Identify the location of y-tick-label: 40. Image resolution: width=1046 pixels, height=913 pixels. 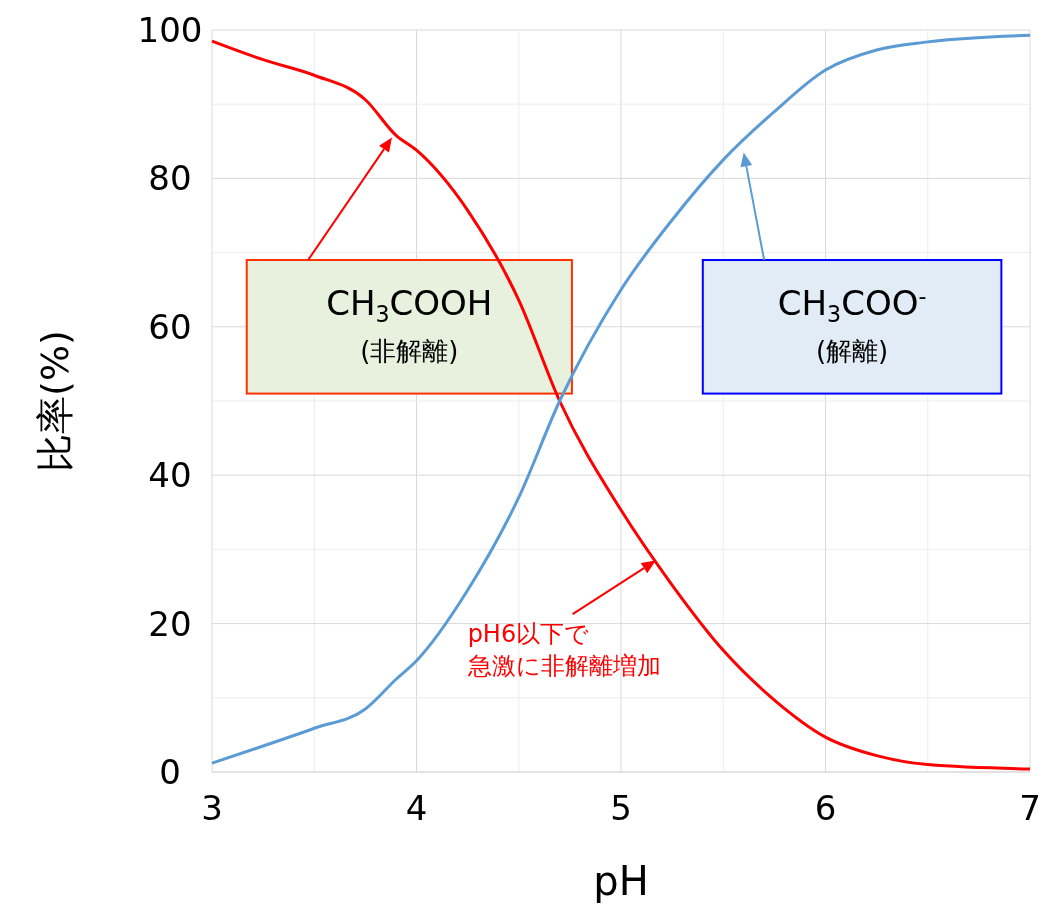
(170, 475).